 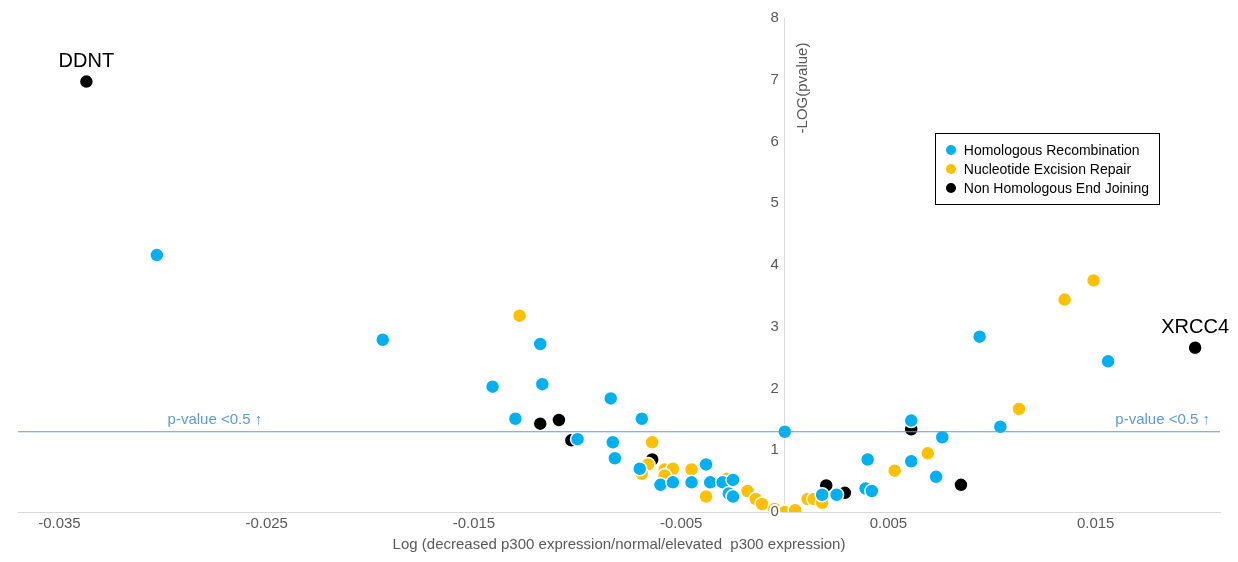 What do you see at coordinates (1056, 188) in the screenshot?
I see `legend-label: Non Homologous End Joining` at bounding box center [1056, 188].